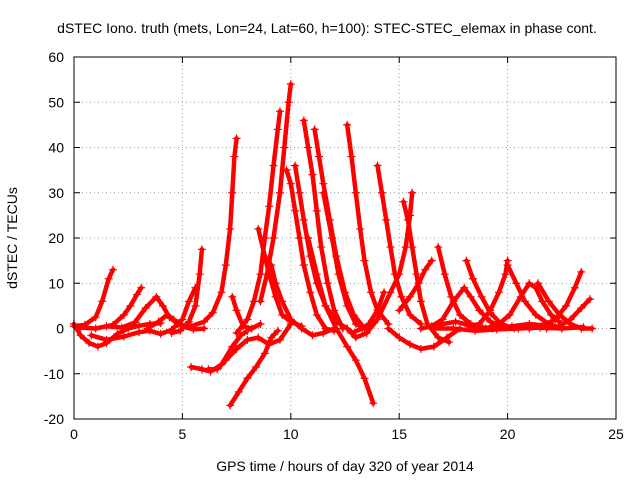 This screenshot has width=640, height=480. What do you see at coordinates (616, 434) in the screenshot?
I see `x-tick-label: 25` at bounding box center [616, 434].